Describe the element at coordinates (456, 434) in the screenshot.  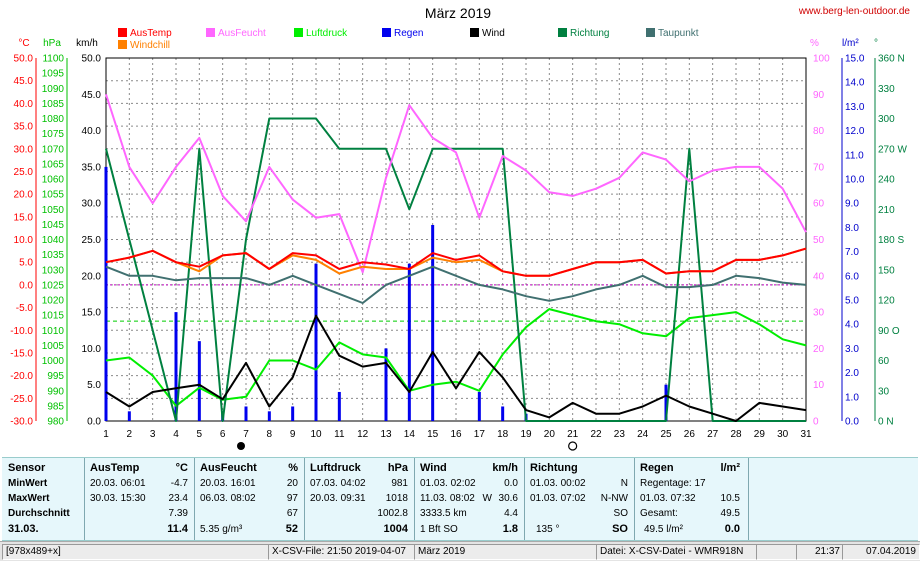
I see `x-tick: 16` at that location.